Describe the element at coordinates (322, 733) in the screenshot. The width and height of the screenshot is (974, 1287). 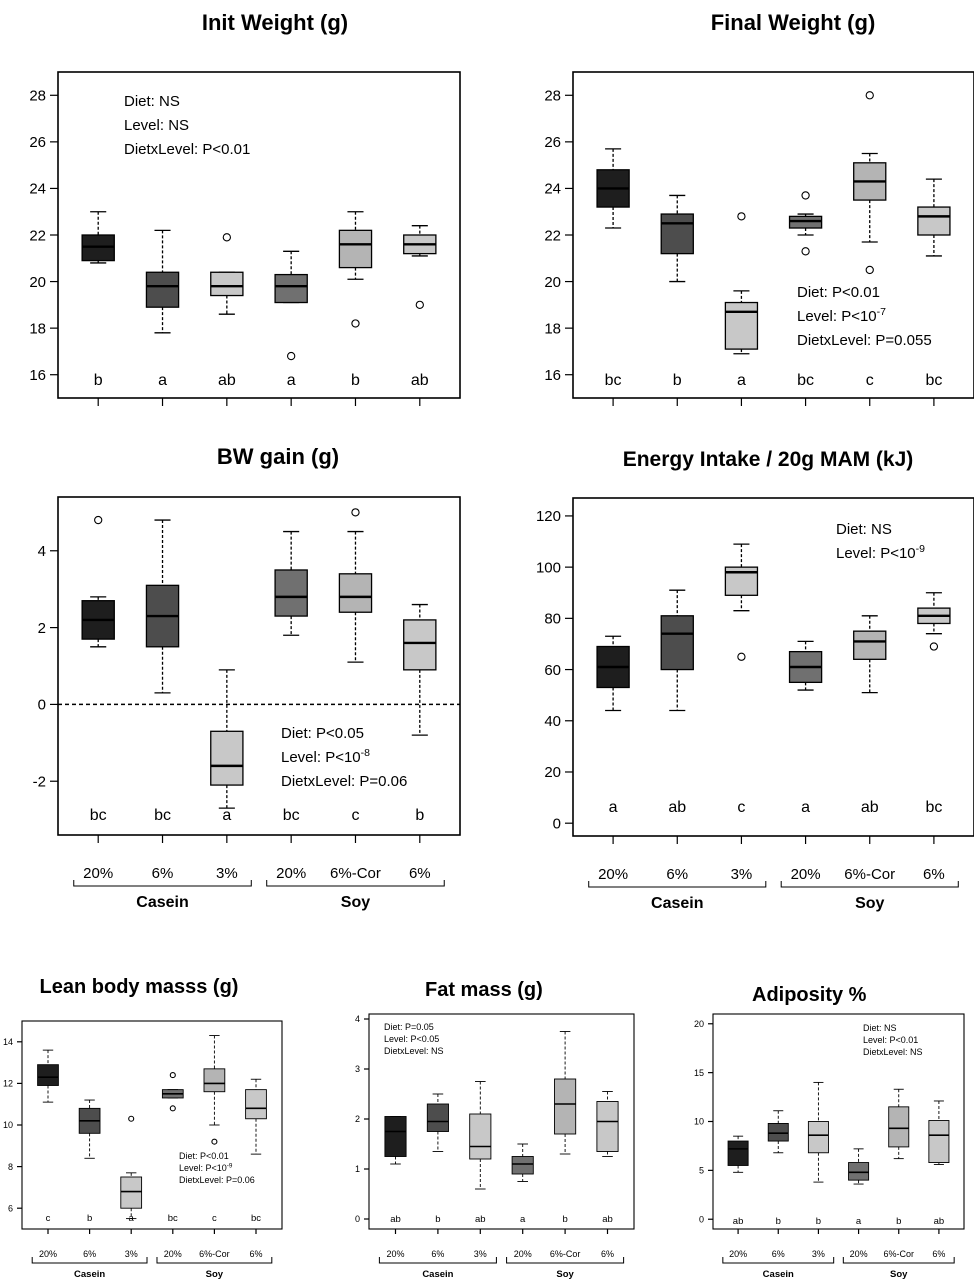
I see `stats-annotation: Diet: P<0.05` at that location.